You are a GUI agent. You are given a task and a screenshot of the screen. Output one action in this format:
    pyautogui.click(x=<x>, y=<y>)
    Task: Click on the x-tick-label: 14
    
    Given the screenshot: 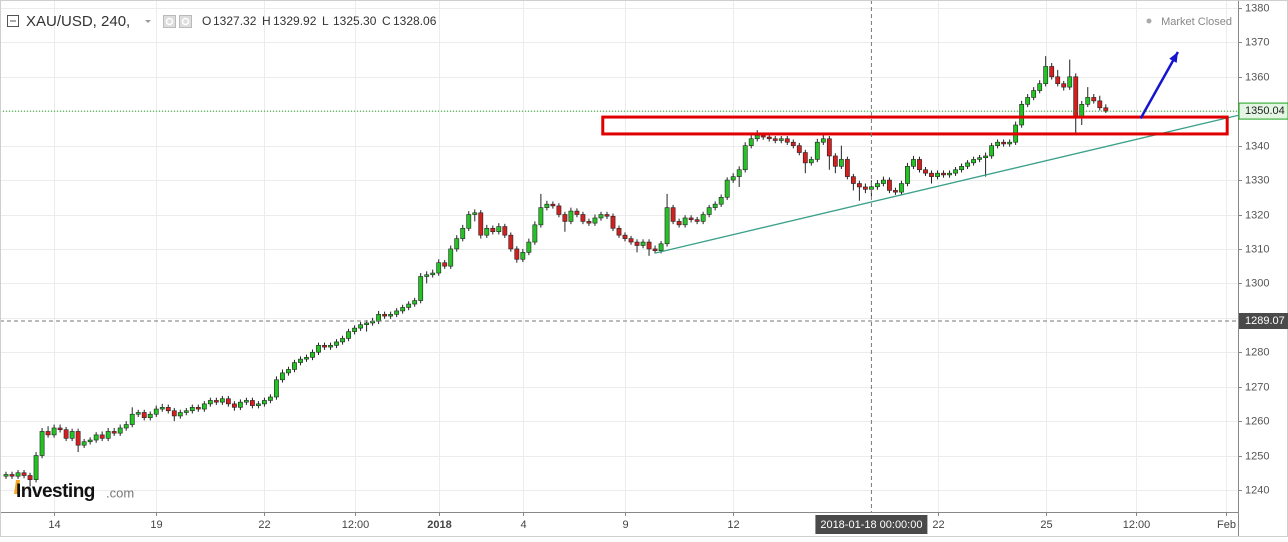 What is the action you would take?
    pyautogui.click(x=54, y=525)
    